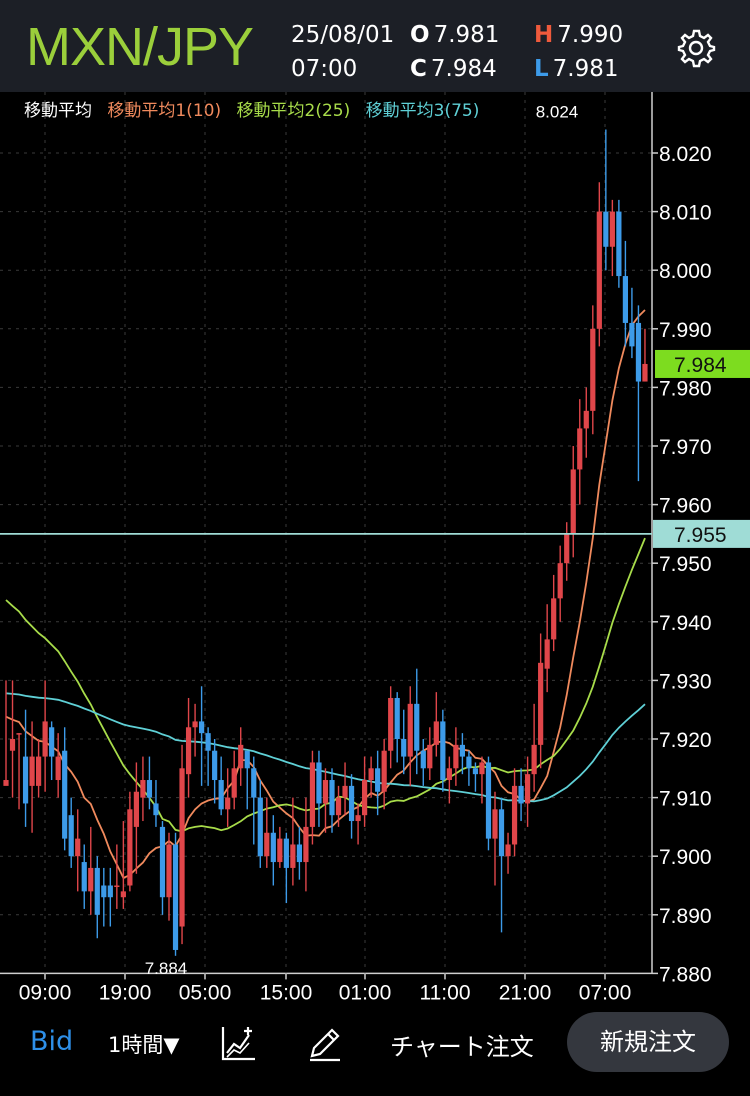 This screenshot has height=1096, width=750. What do you see at coordinates (685, 388) in the screenshot?
I see `y-tick-label: 7.980` at bounding box center [685, 388].